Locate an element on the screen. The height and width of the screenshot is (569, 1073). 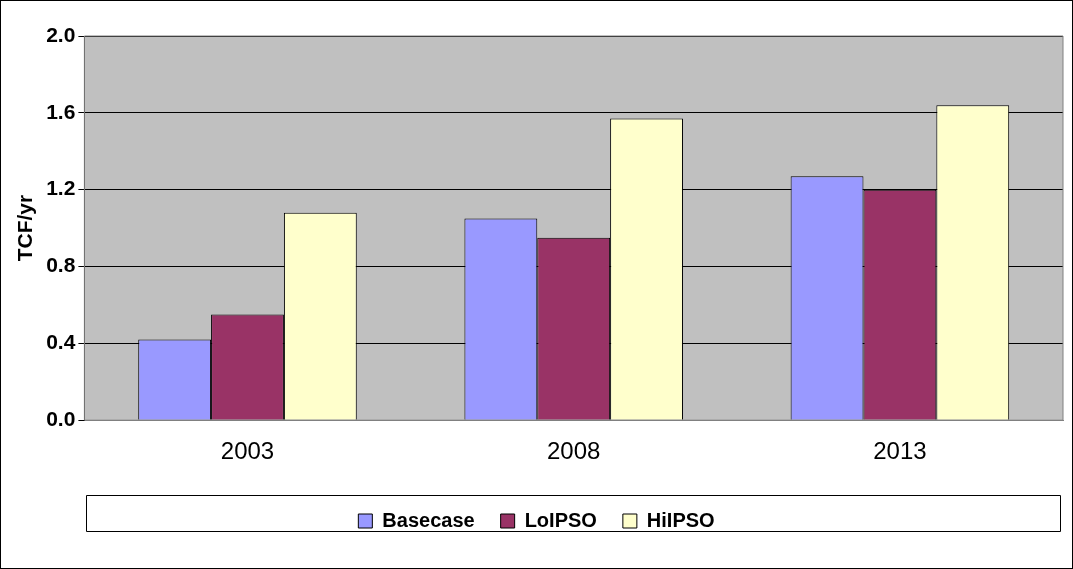
x-tick-label: 2003 is located at coordinates (247, 451).